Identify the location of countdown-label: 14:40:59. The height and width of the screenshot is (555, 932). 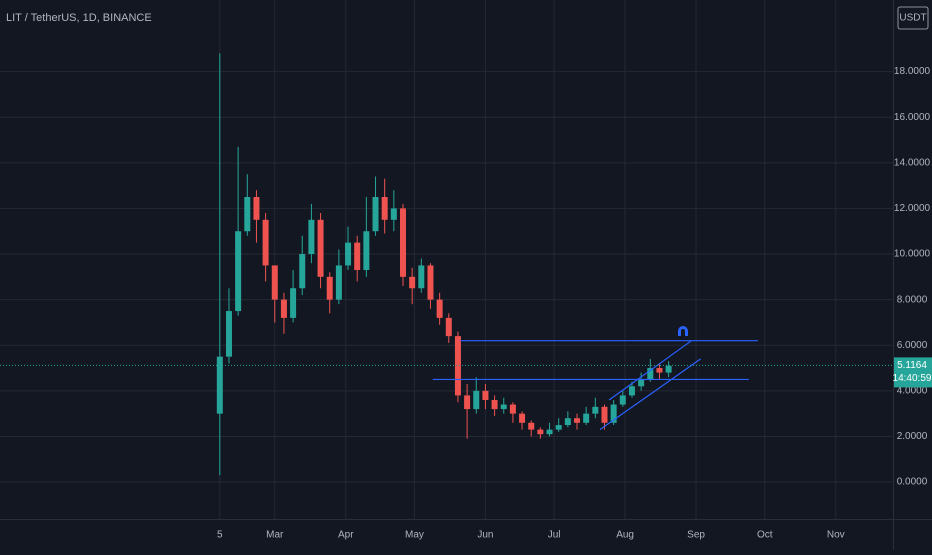
(912, 378).